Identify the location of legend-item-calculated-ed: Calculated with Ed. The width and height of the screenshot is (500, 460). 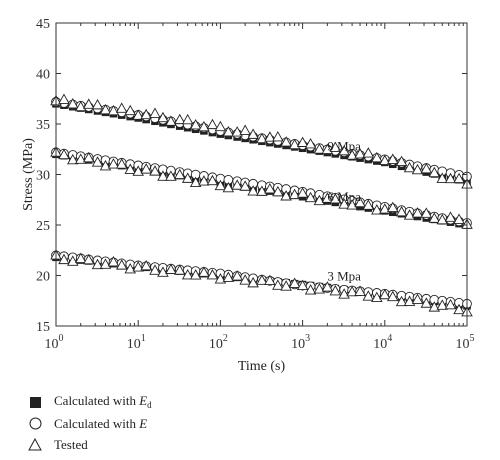
(90, 402).